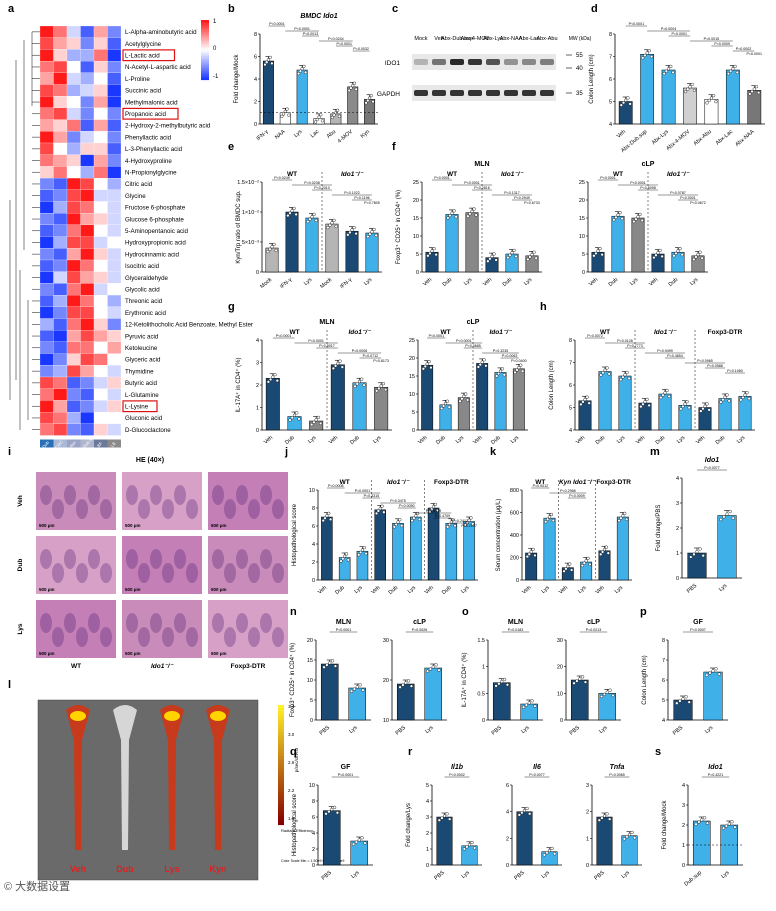  I want to click on x-tick-label: Dub, so click(441, 440).